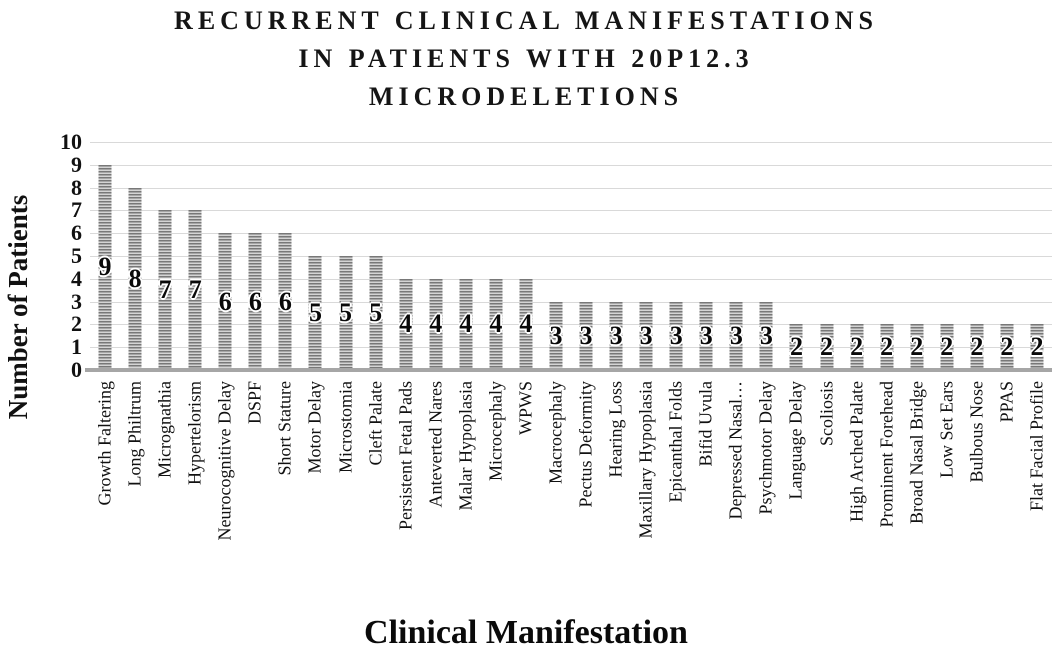  Describe the element at coordinates (405, 455) in the screenshot. I see `x-tick-label: Persistent Fetal Pads` at that location.